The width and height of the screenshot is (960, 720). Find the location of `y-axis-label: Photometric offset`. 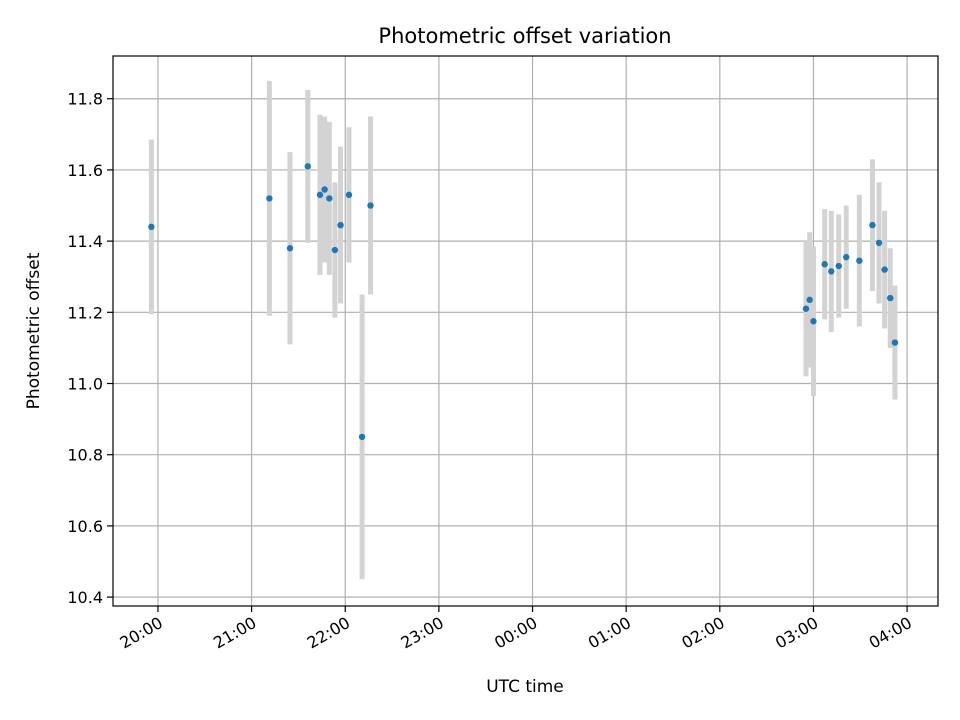

y-axis-label: Photometric offset is located at coordinates (34, 330).